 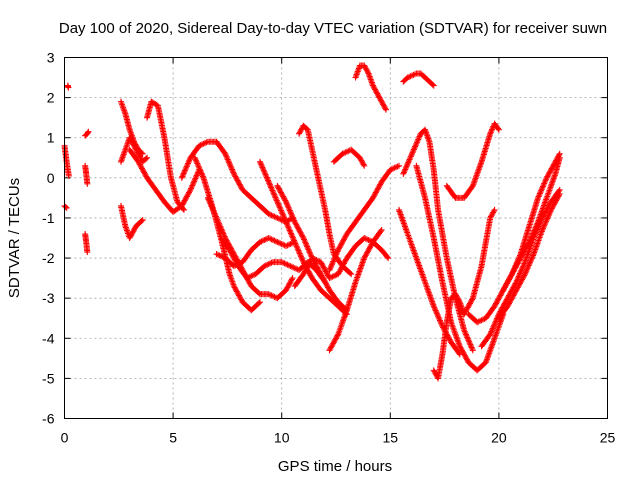 I want to click on y-tick-label: -4, so click(x=48, y=338).